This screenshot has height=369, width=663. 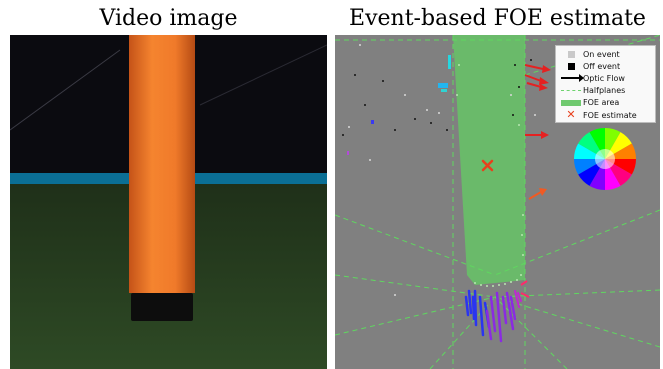 I want to click on foe-area-swatch-icon, so click(x=571, y=102).